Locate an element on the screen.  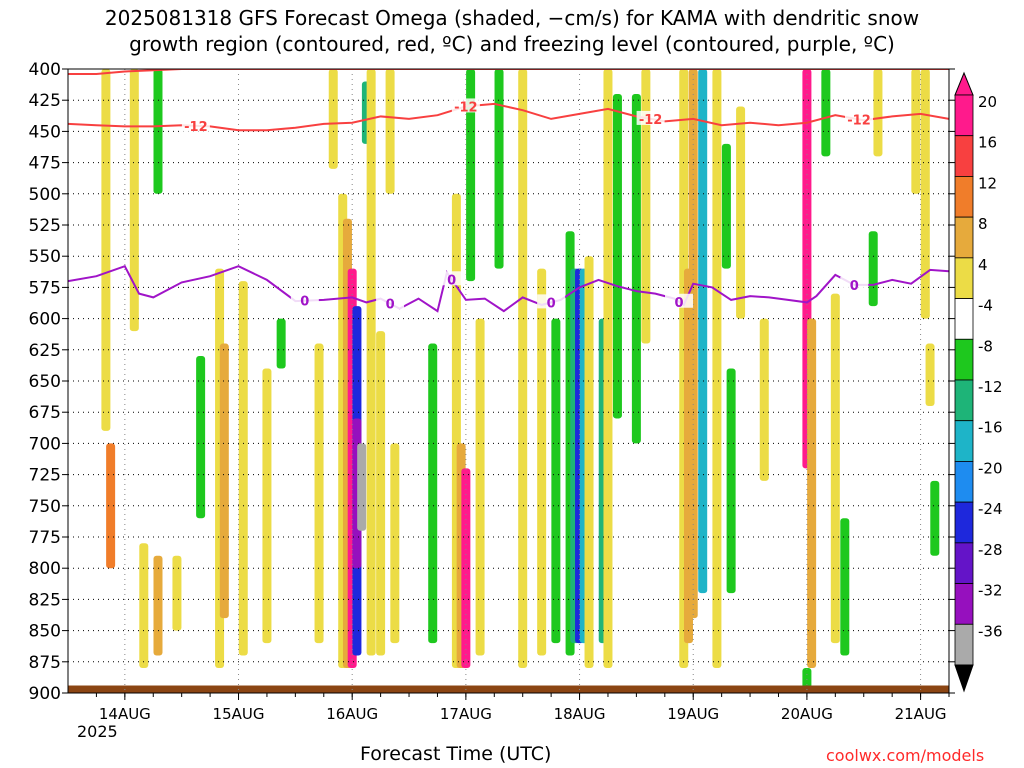
colorbar-tick-label: -12 is located at coordinates (990, 387).